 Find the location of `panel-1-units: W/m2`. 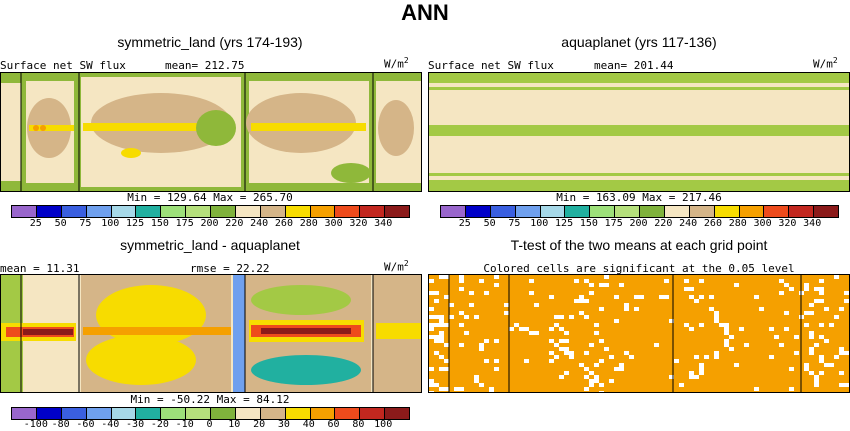

panel-1-units: W/m2 is located at coordinates (396, 63).